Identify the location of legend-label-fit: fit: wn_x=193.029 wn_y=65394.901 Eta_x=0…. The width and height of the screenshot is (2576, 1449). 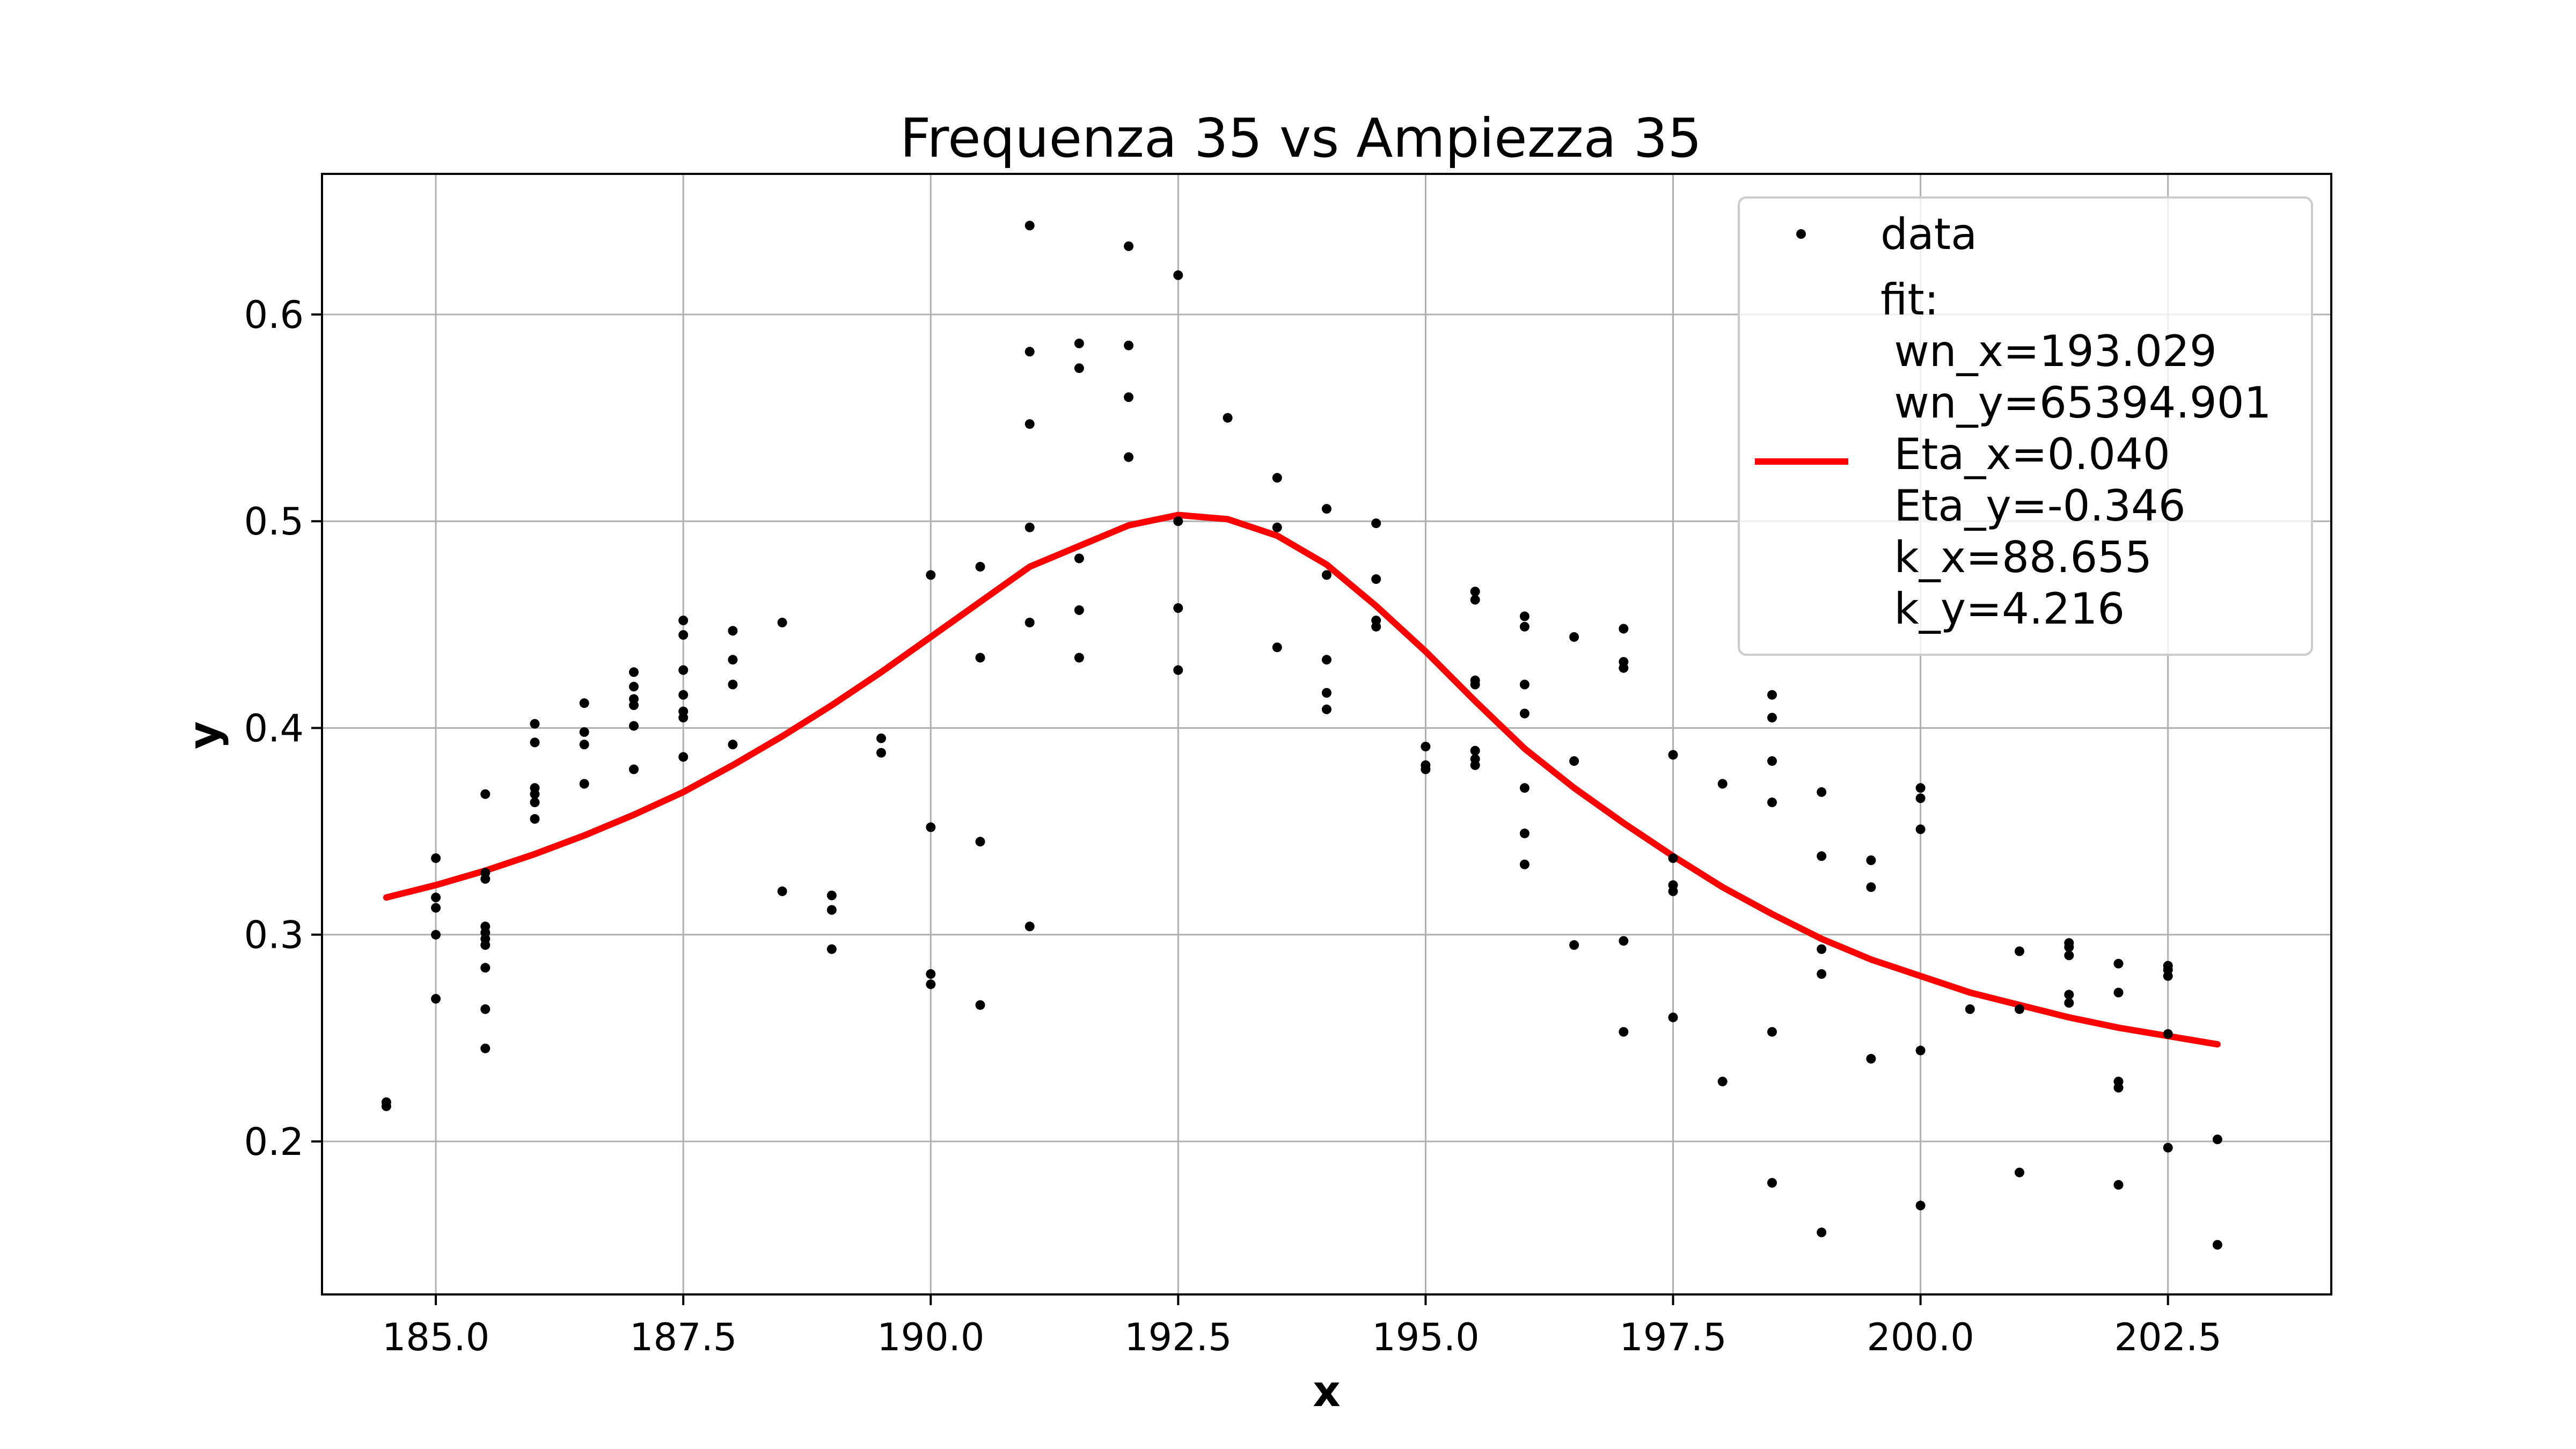
(2082, 454).